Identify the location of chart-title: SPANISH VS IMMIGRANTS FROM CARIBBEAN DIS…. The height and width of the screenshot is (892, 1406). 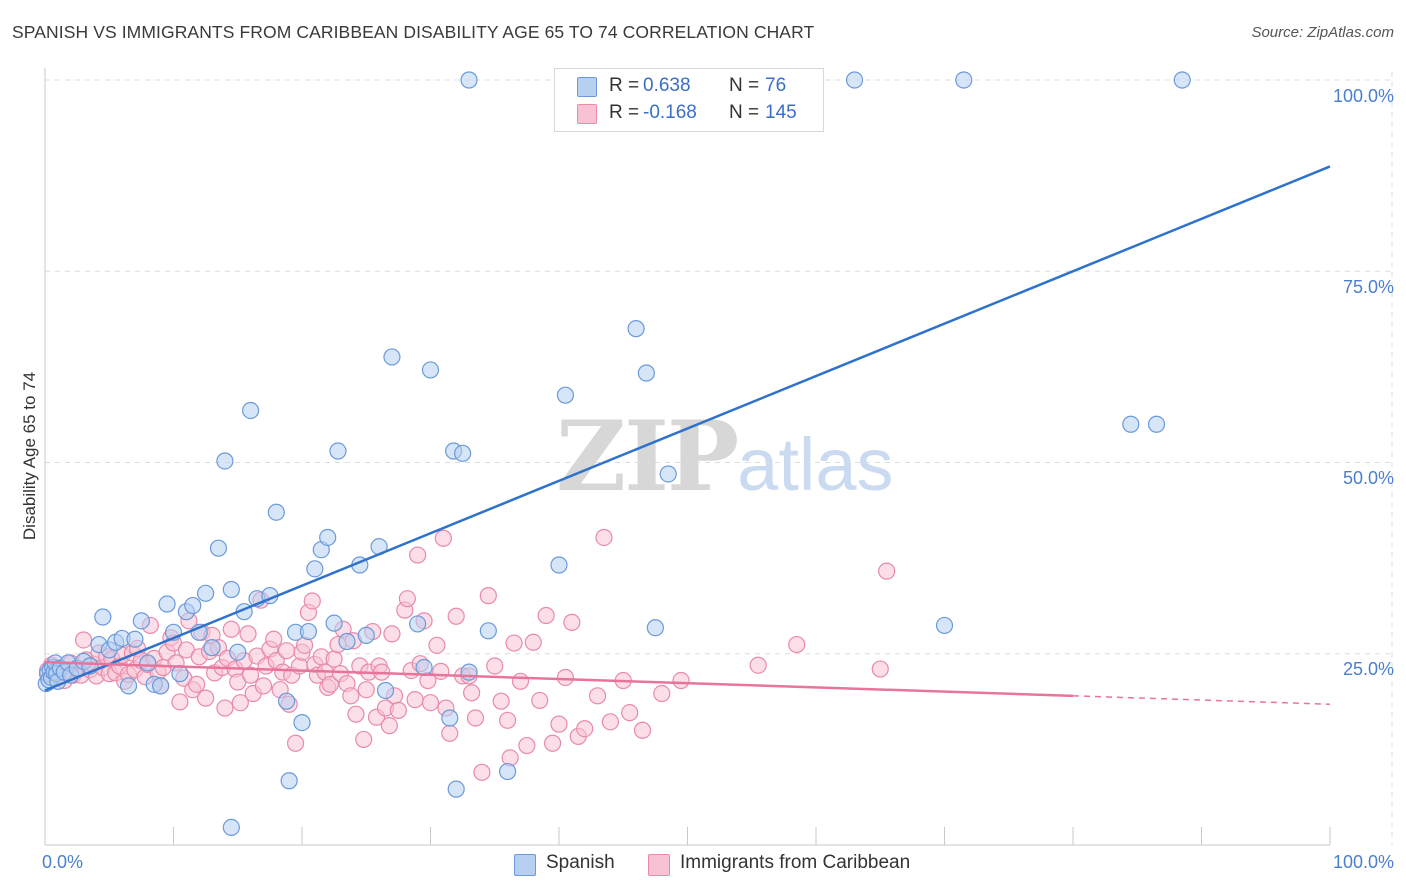
(413, 32).